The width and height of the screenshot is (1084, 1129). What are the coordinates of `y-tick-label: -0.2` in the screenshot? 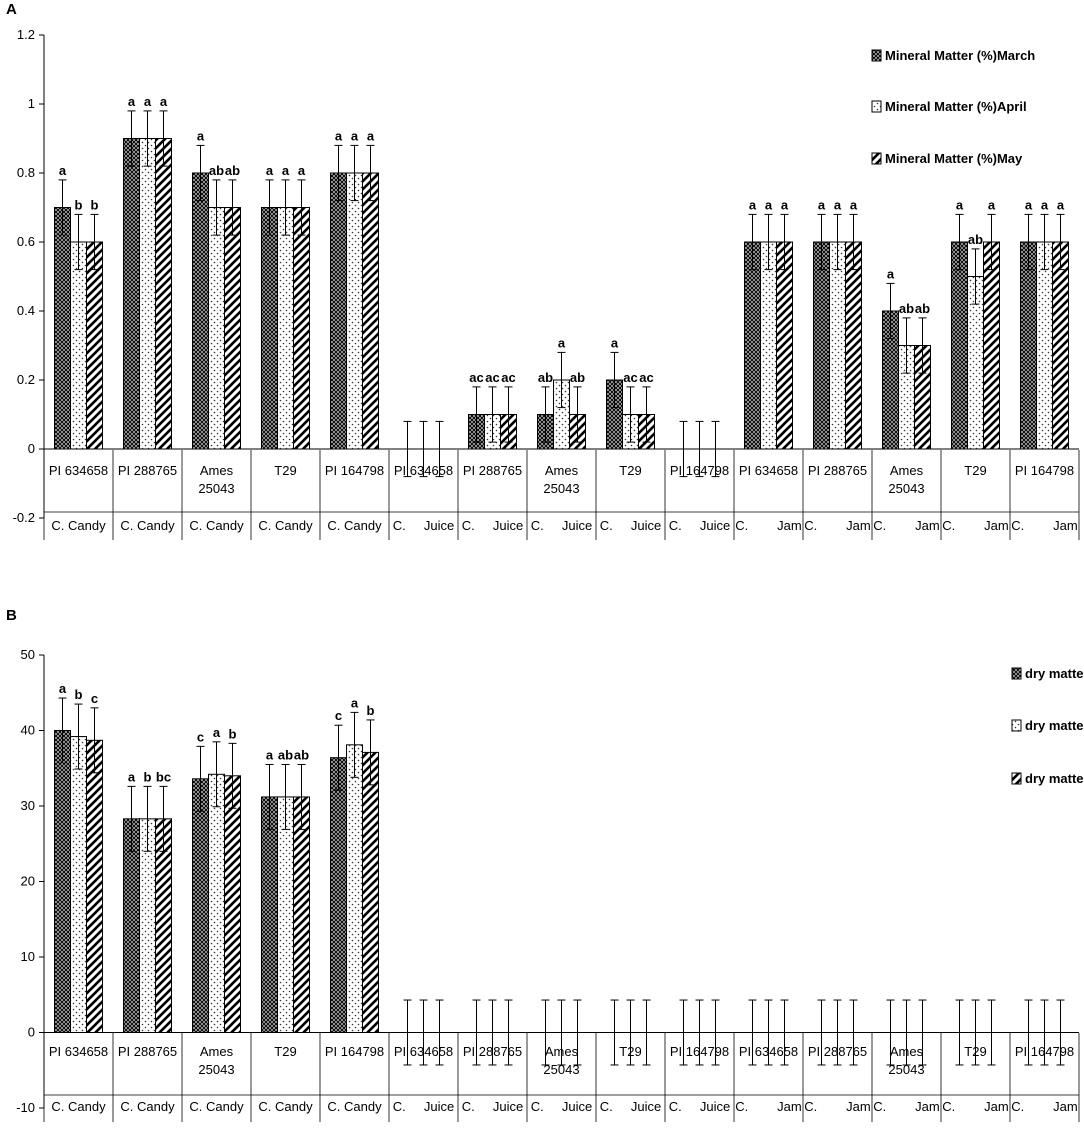 It's located at (24, 517).